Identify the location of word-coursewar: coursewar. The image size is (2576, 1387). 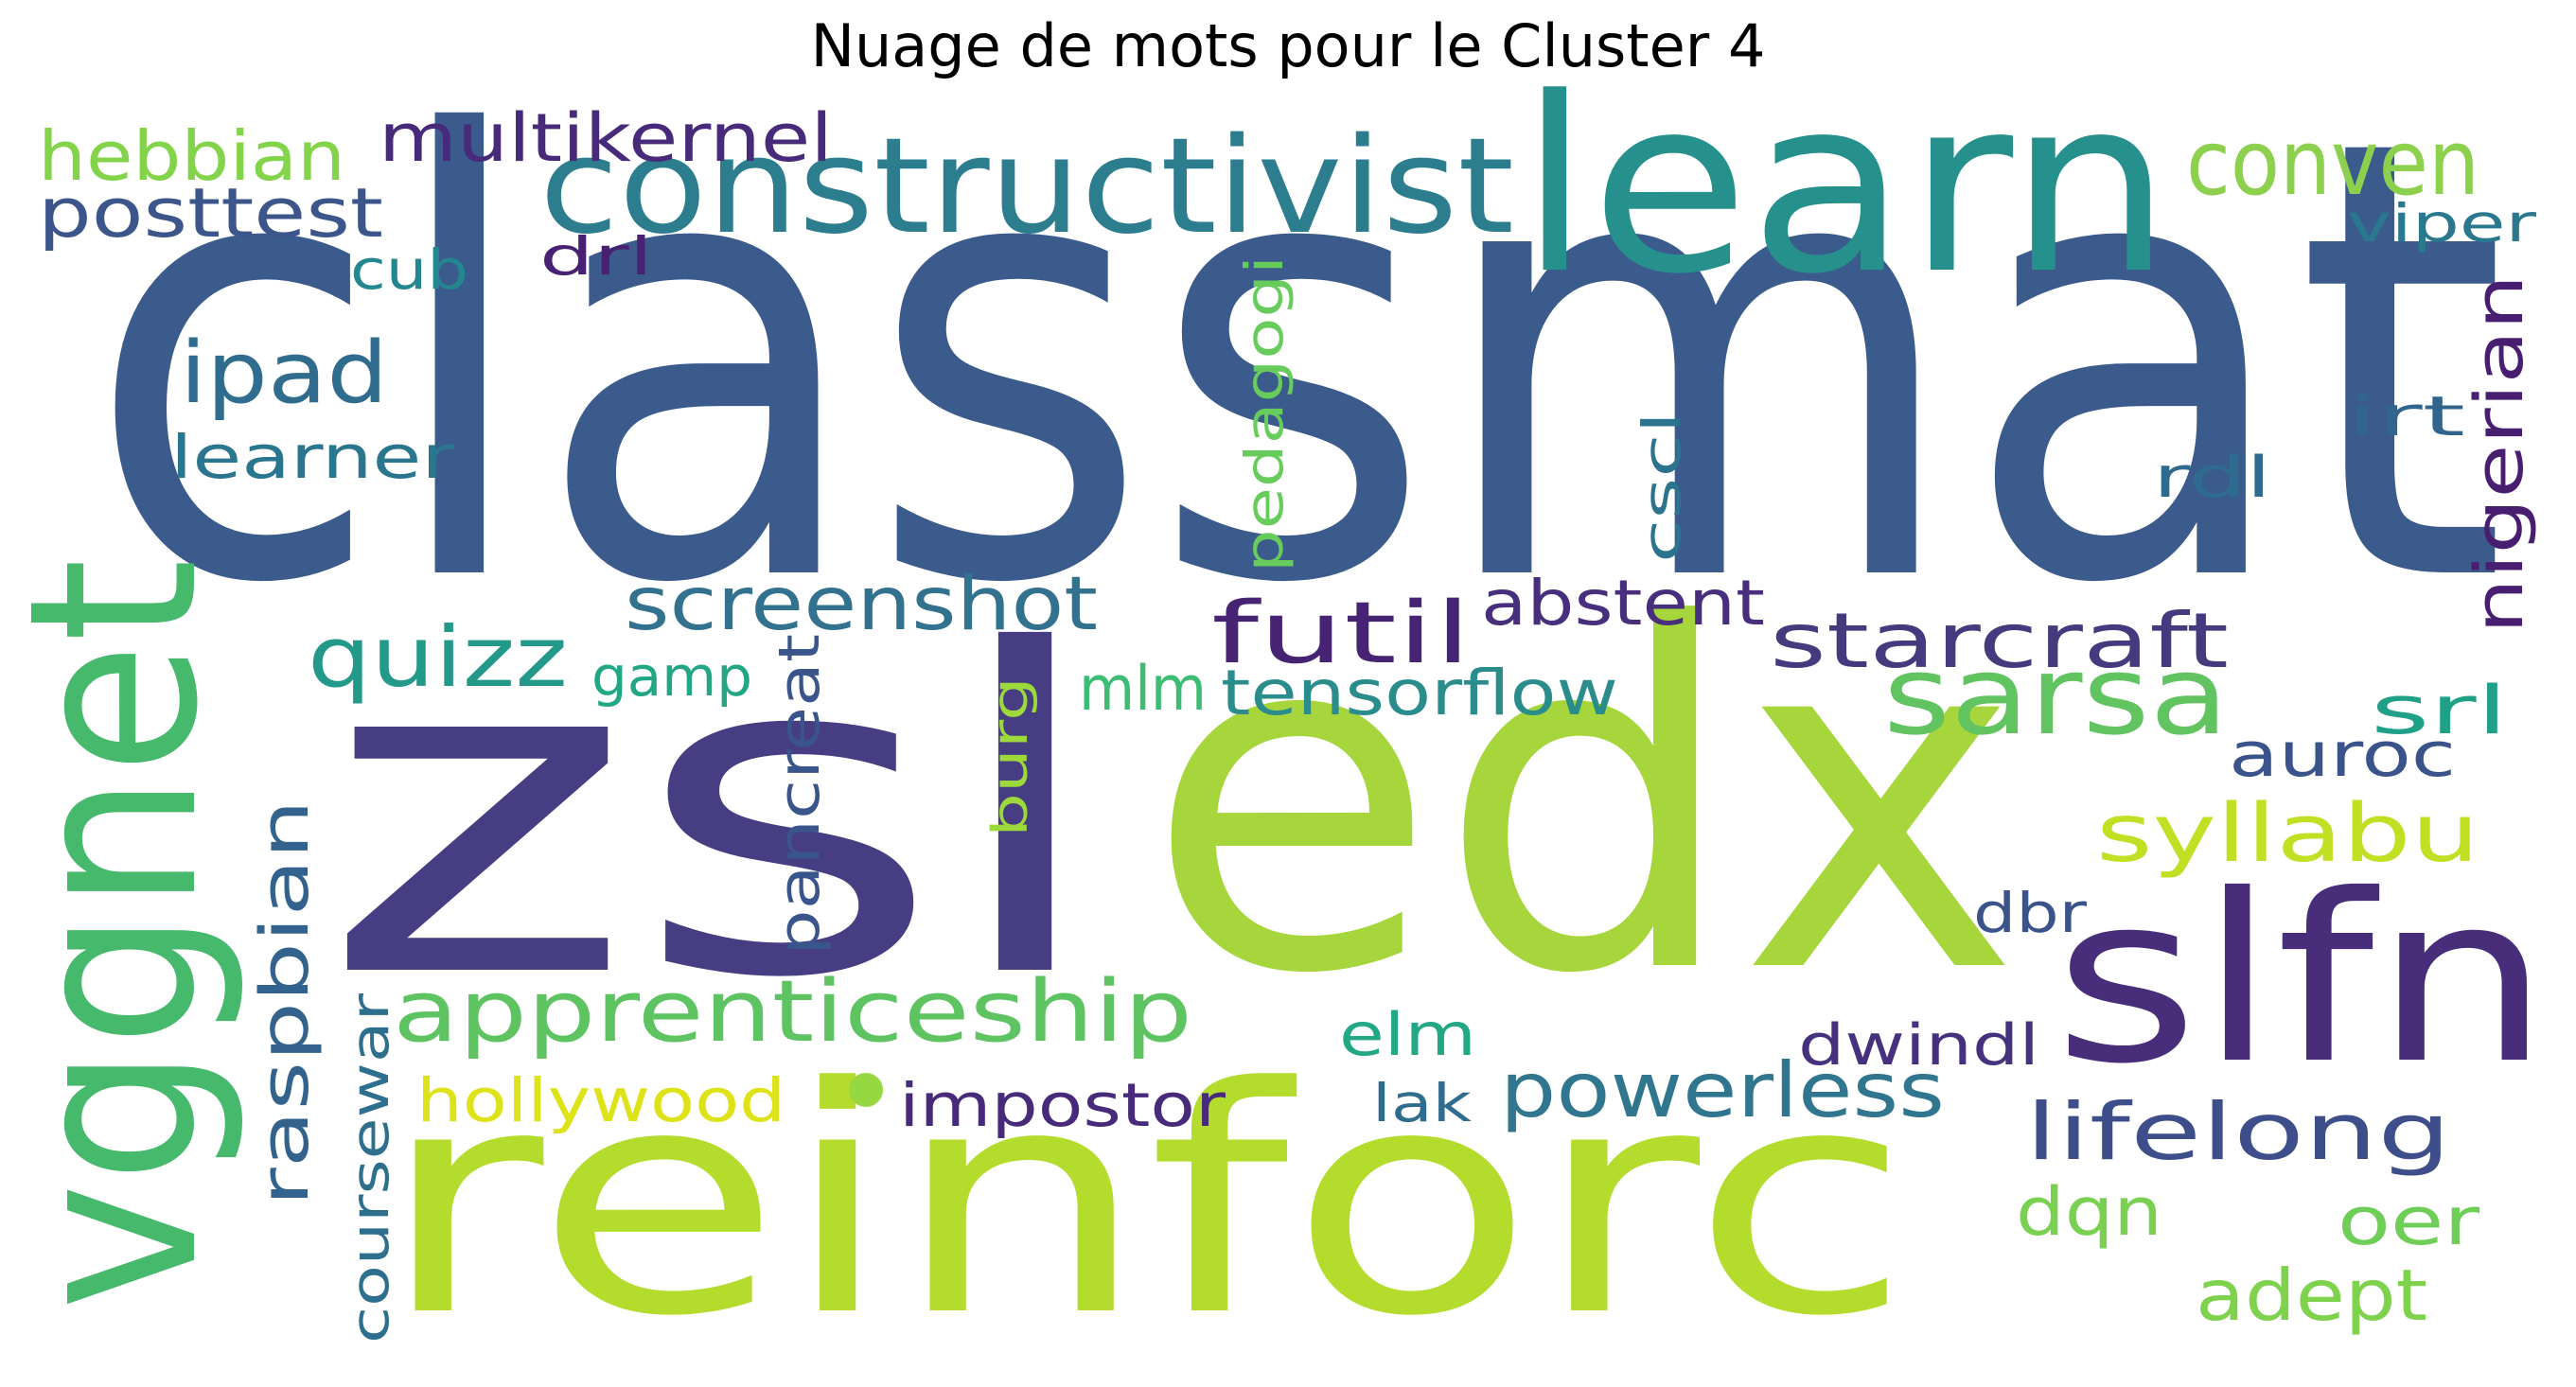
(370, 1168).